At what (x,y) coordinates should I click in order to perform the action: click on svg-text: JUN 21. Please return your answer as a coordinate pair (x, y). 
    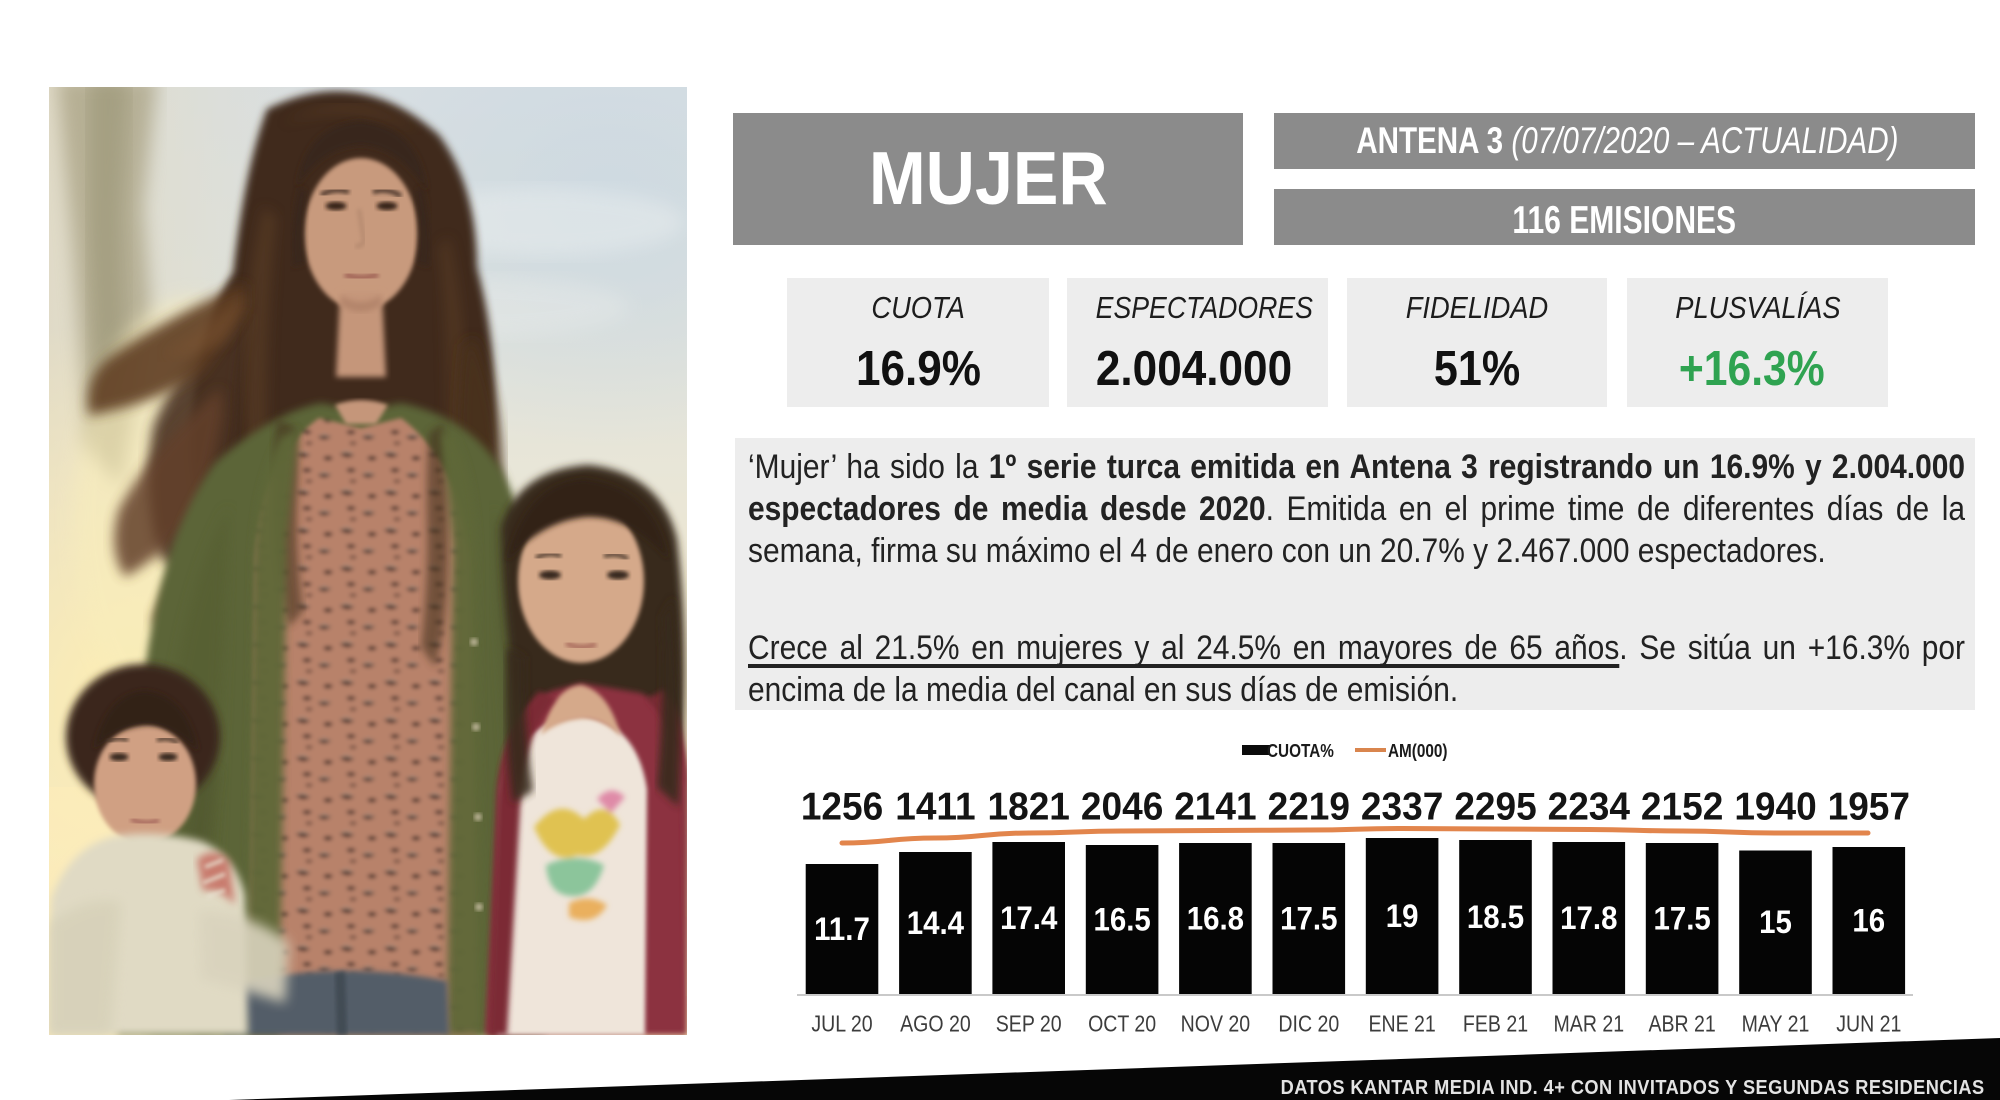
    Looking at the image, I should click on (1868, 1024).